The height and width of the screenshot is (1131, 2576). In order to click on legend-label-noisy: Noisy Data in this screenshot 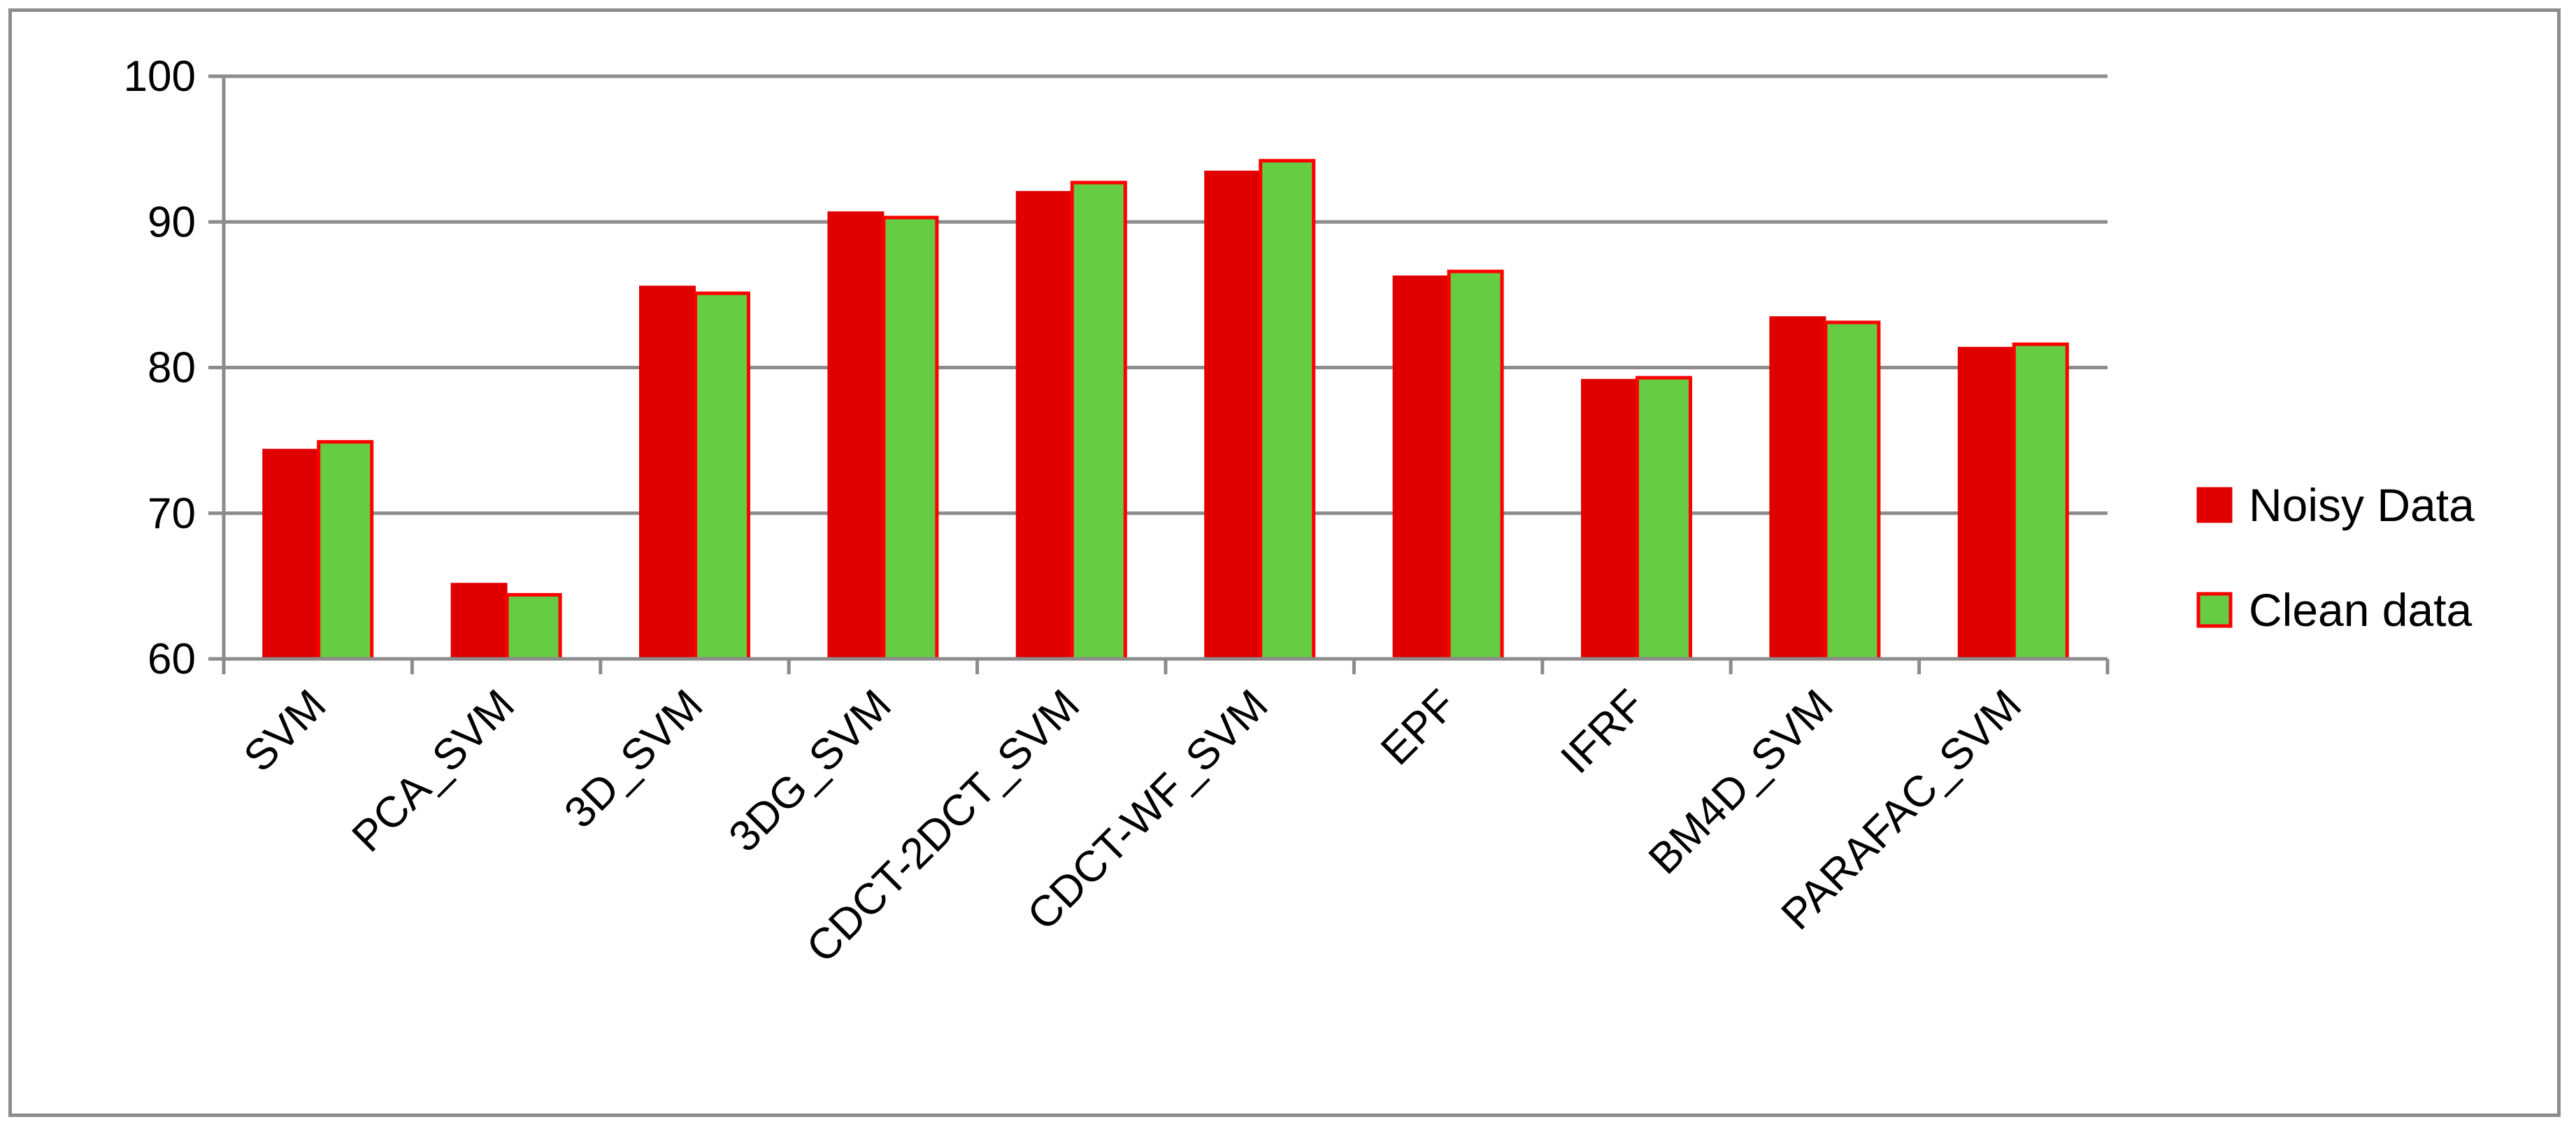, I will do `click(2362, 505)`.